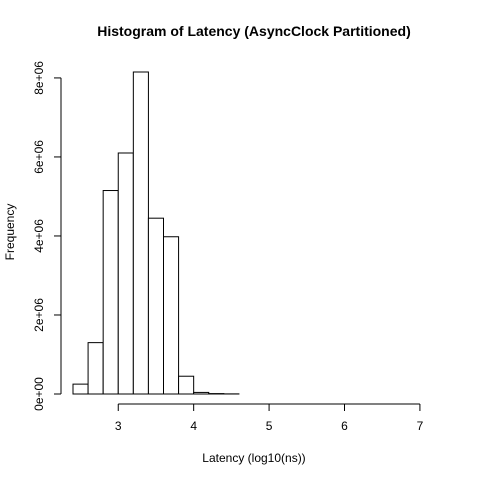 This screenshot has width=480, height=480. Describe the element at coordinates (344, 426) in the screenshot. I see `x-tick-label: 6` at that location.